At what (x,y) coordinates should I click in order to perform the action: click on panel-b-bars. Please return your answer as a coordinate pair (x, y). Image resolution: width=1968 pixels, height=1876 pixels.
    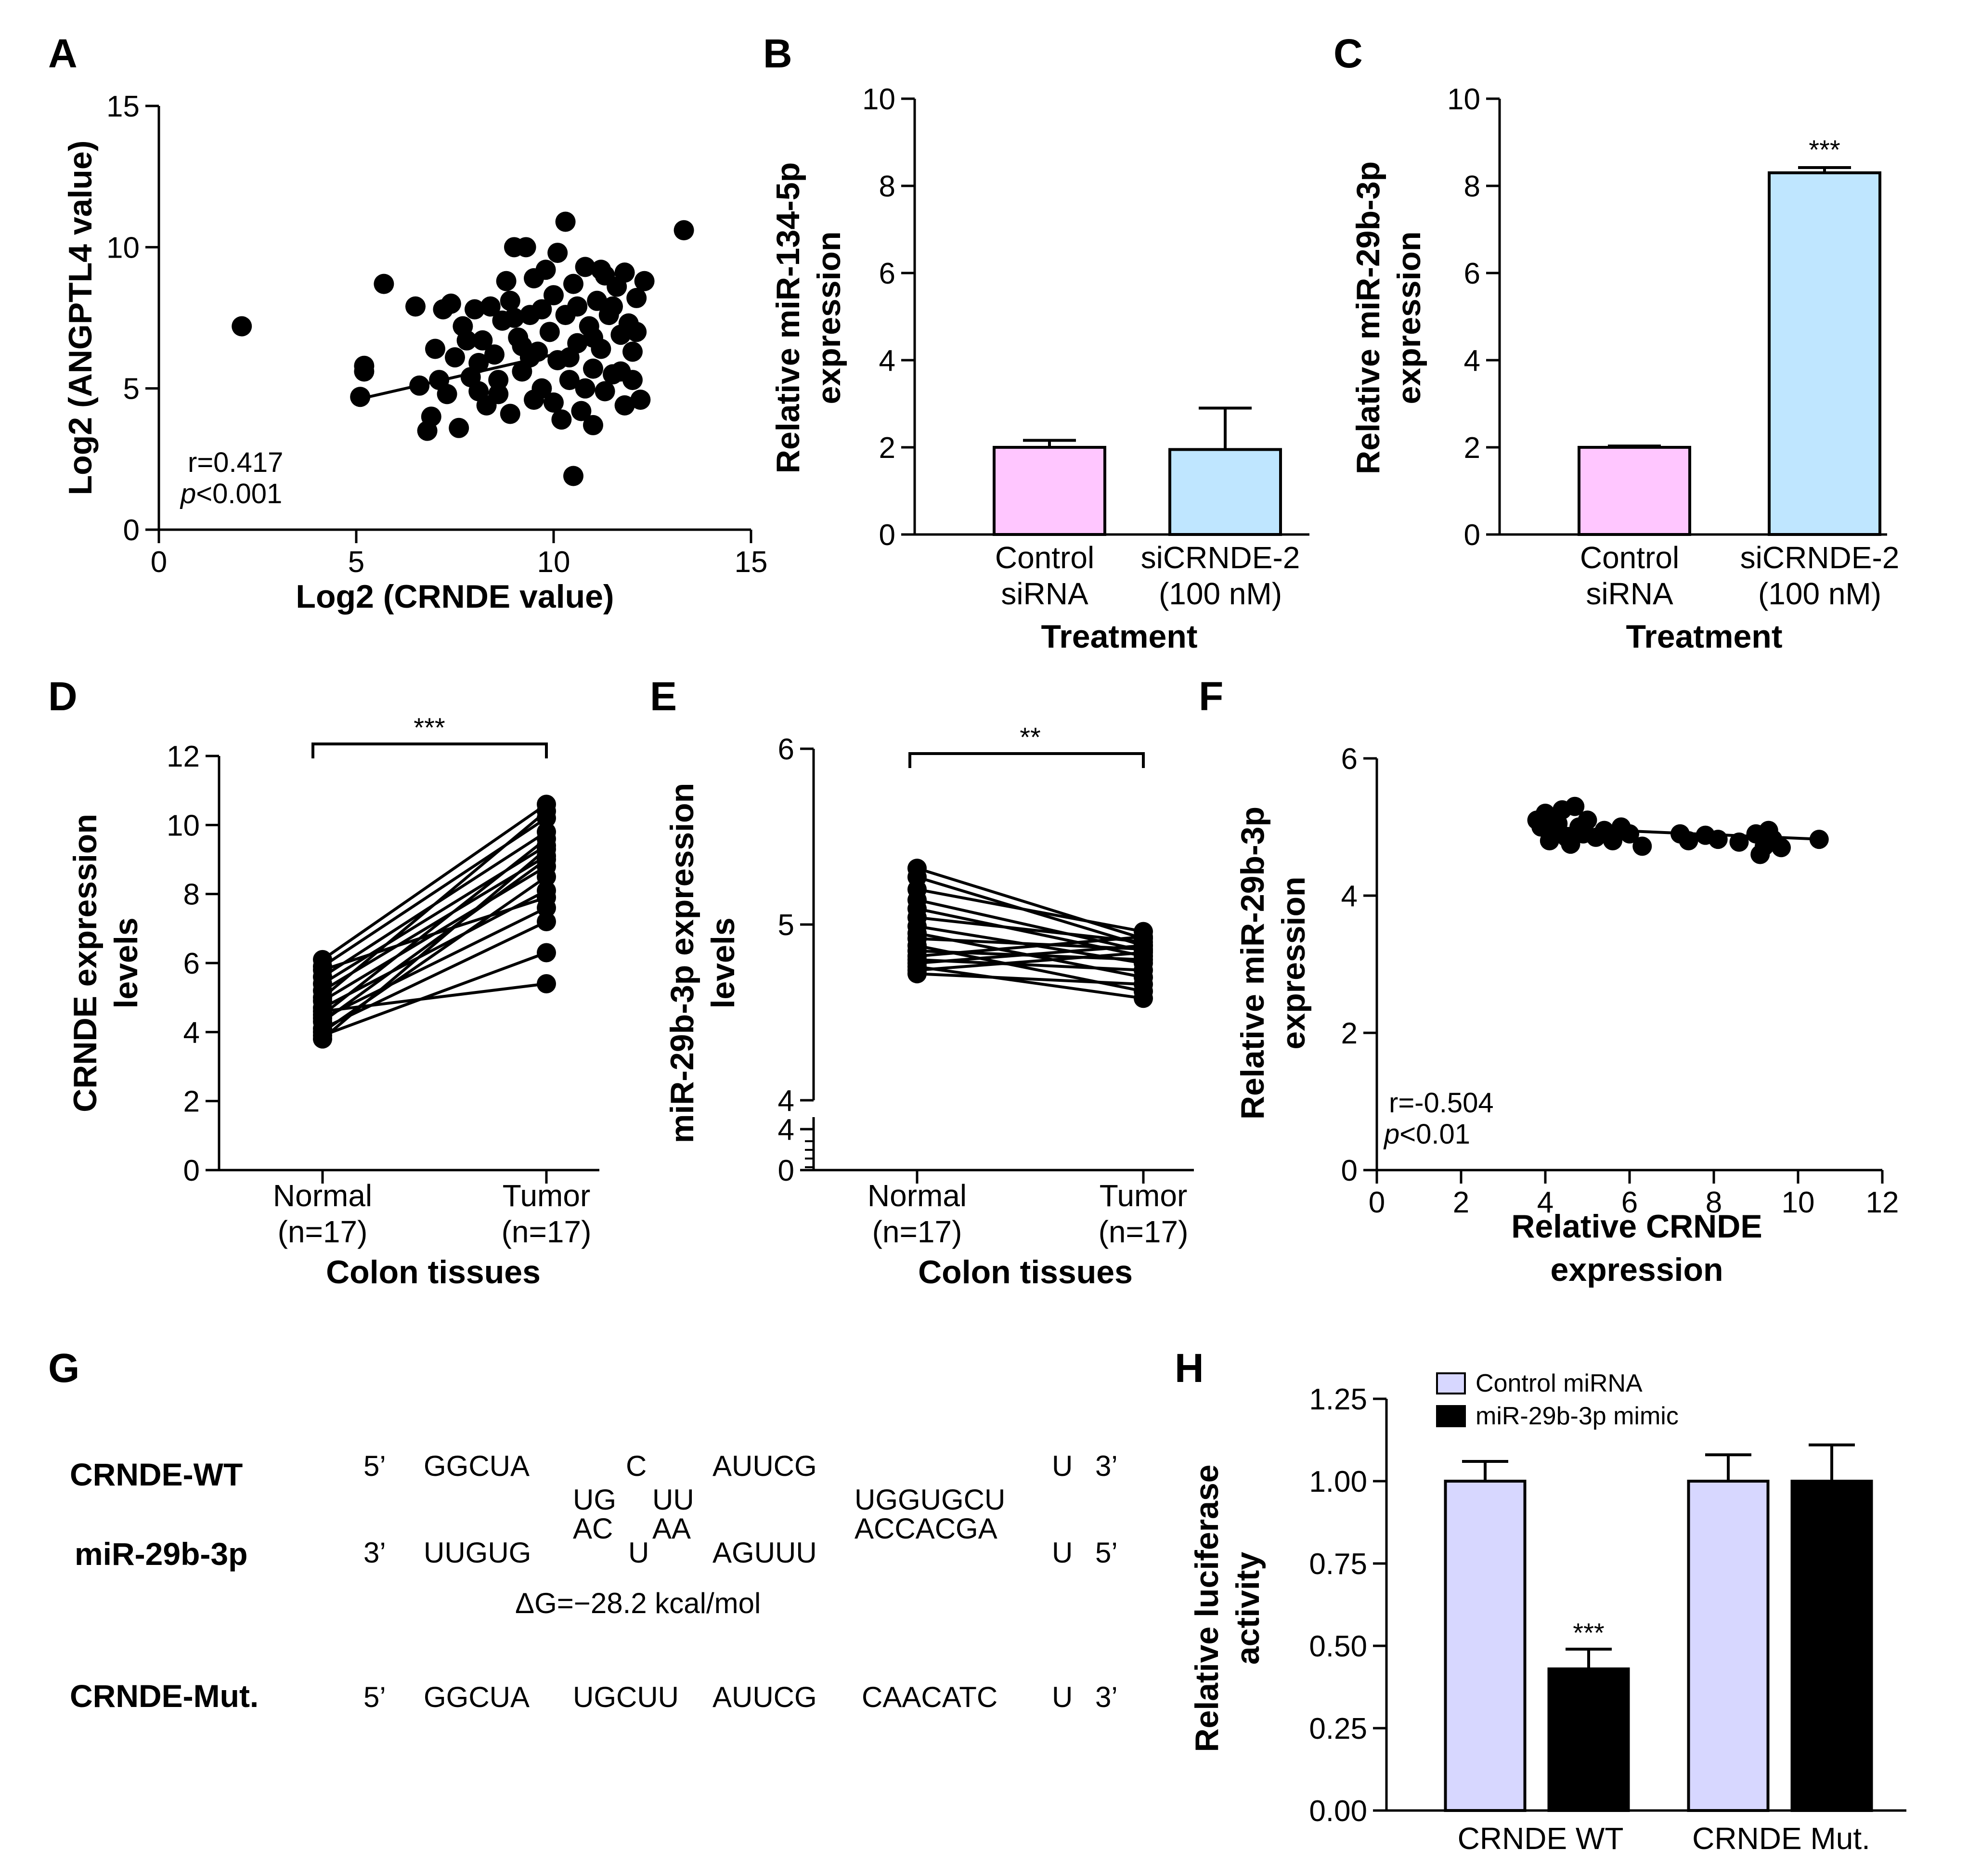
    Looking at the image, I should click on (1137, 471).